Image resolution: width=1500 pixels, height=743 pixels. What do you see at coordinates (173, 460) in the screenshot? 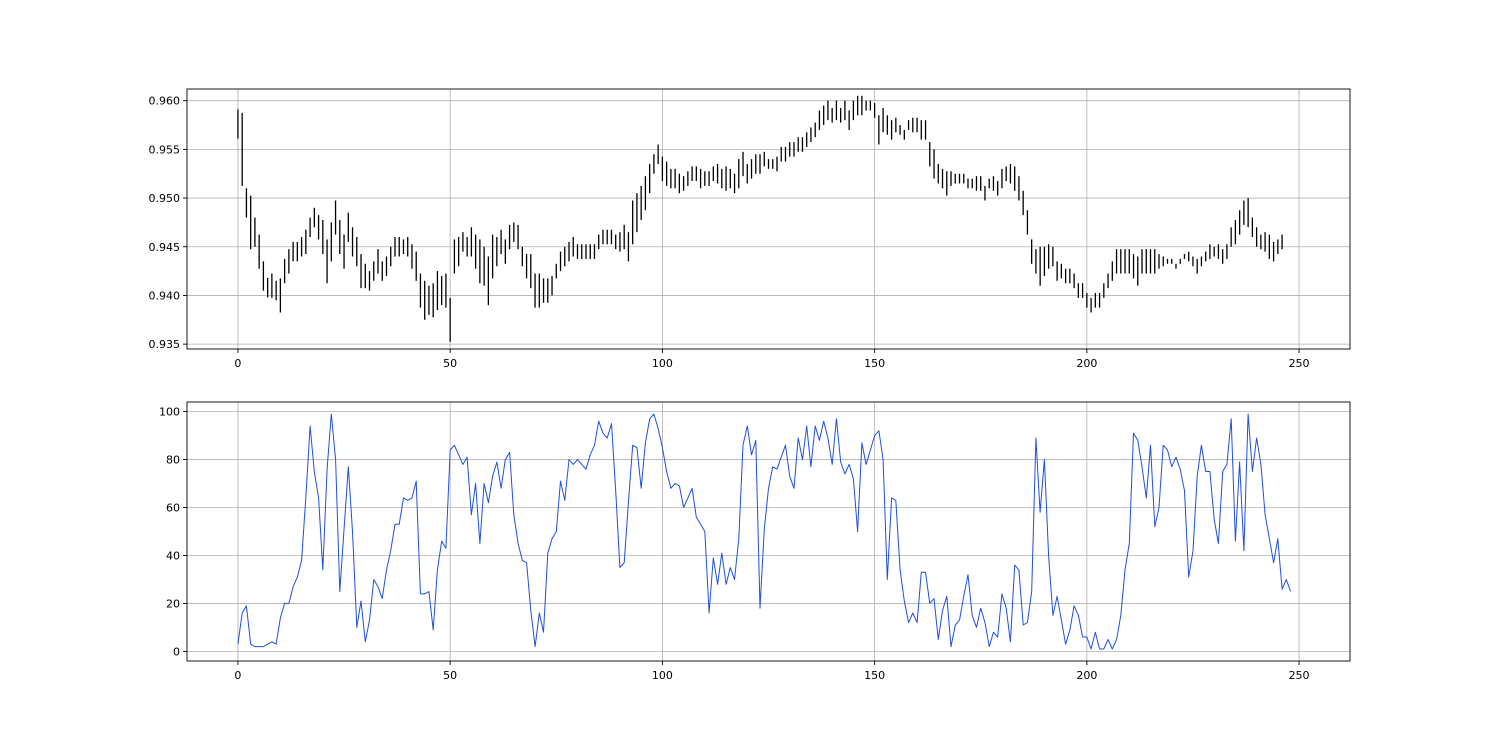
I see `y-tick-label: 80` at bounding box center [173, 460].